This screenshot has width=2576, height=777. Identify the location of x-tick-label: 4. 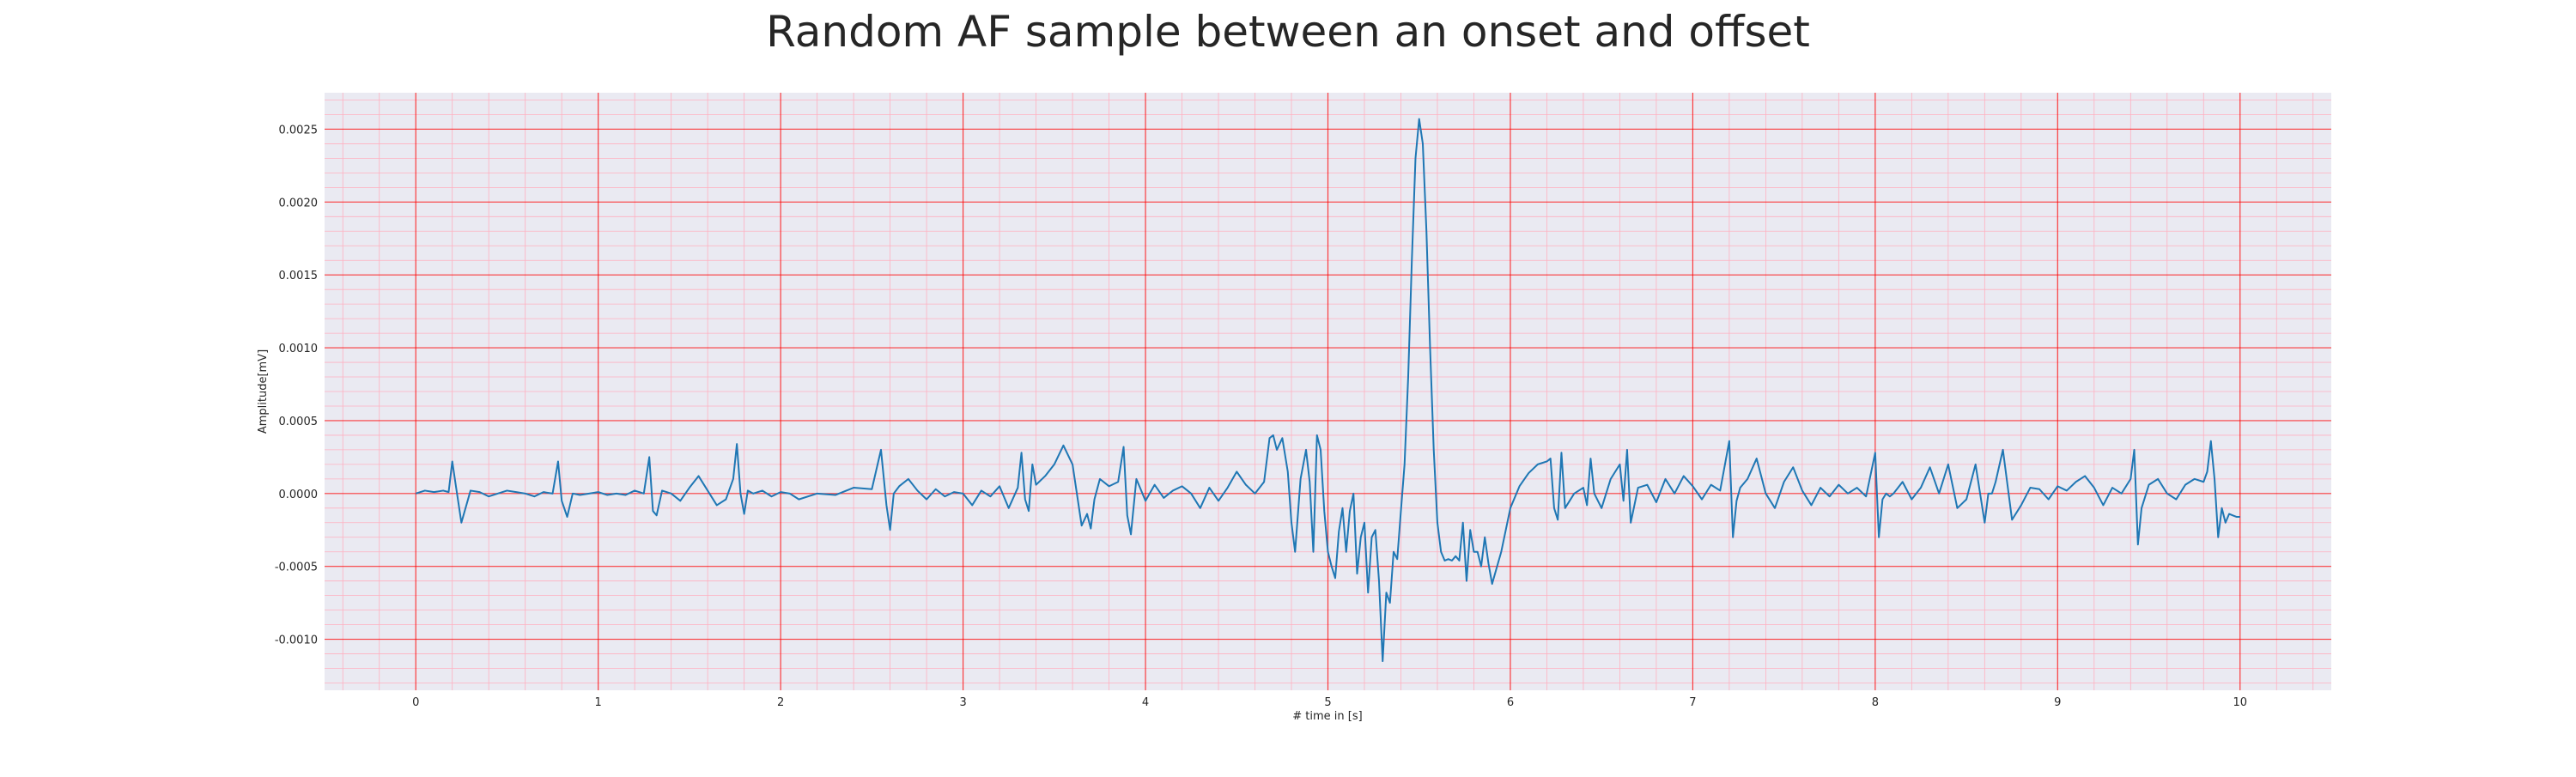
(1145, 702).